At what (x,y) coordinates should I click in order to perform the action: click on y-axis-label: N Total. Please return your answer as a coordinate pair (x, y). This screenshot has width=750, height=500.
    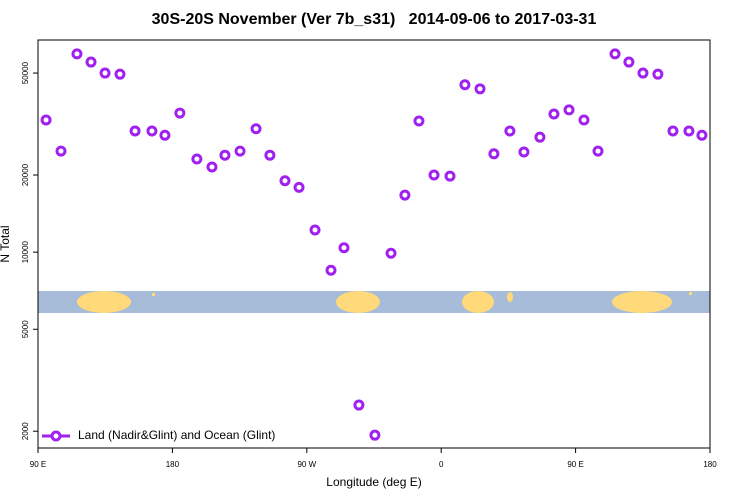
    Looking at the image, I should click on (6, 243).